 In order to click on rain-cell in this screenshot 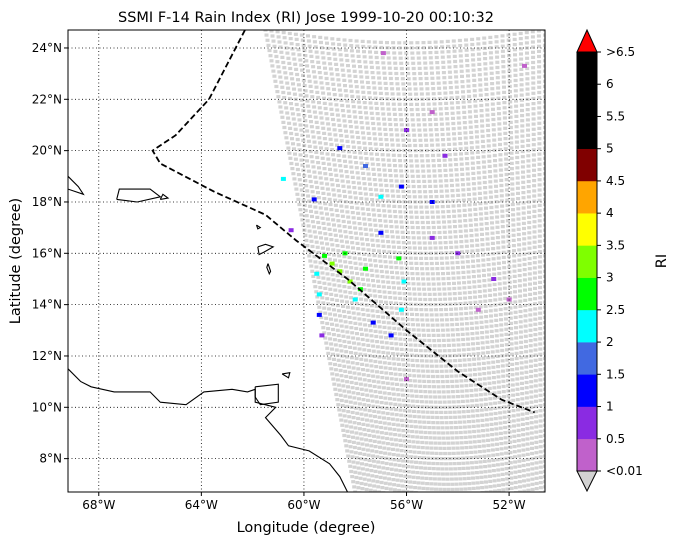, I will do `click(404, 281)`.